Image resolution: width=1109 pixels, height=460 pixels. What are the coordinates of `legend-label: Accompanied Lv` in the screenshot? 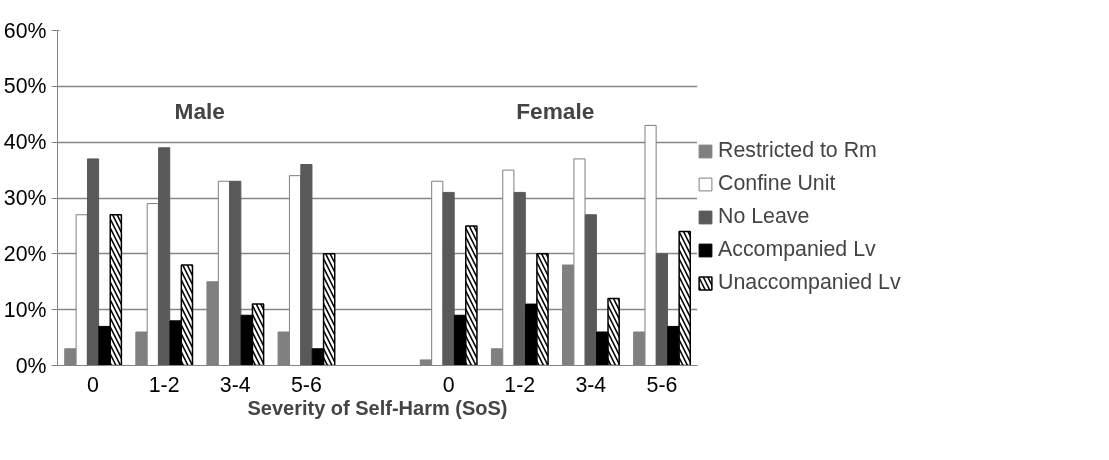 It's located at (797, 249).